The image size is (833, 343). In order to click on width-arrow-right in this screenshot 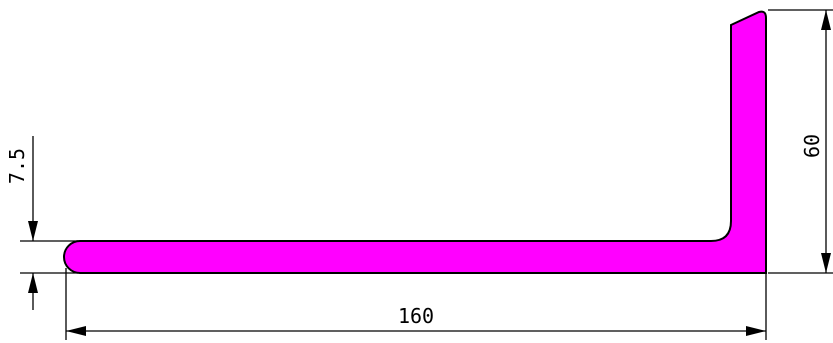, I will do `click(756, 331)`.